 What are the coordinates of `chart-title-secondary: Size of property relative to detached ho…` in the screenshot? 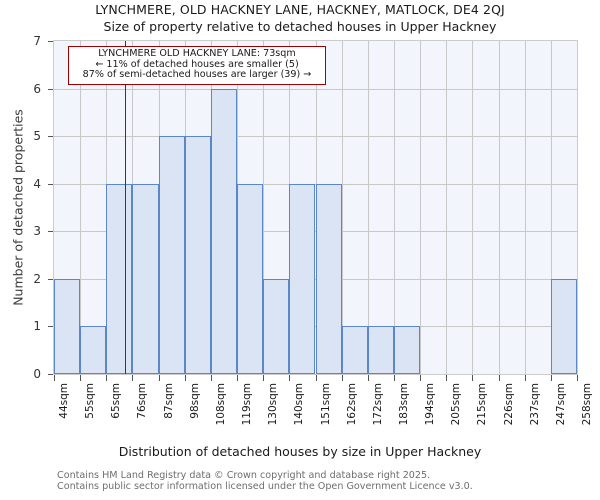 It's located at (300, 26).